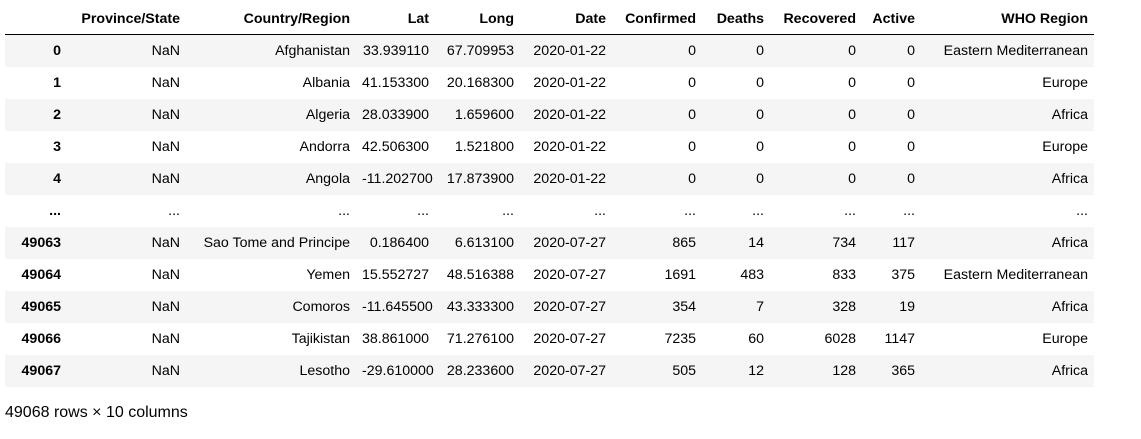  I want to click on dataframe-shape-info: 49068 rows × 10 columns, so click(96, 412).